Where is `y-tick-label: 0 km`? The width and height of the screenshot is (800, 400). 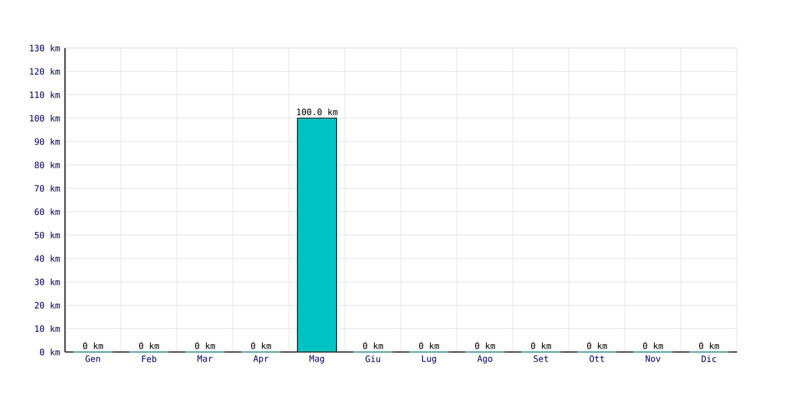
y-tick-label: 0 km is located at coordinates (50, 352).